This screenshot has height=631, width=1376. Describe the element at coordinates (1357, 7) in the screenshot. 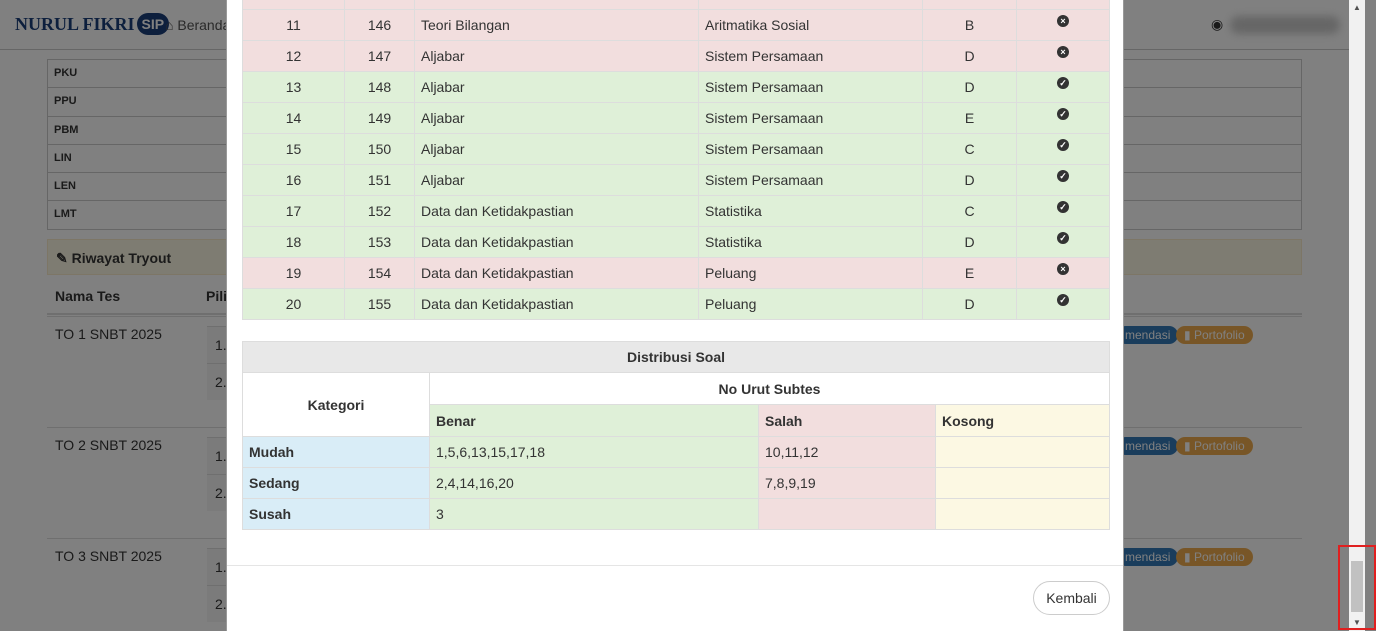

I see `scroll-up-icon: ▲` at that location.